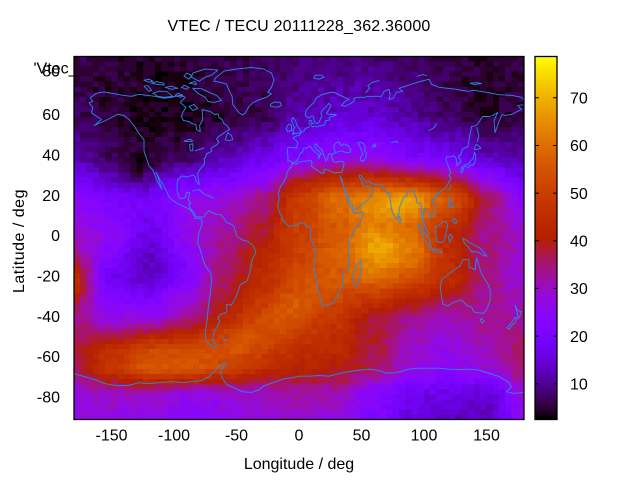 This screenshot has height=485, width=640. What do you see at coordinates (111, 436) in the screenshot?
I see `svg-text: -150` at bounding box center [111, 436].